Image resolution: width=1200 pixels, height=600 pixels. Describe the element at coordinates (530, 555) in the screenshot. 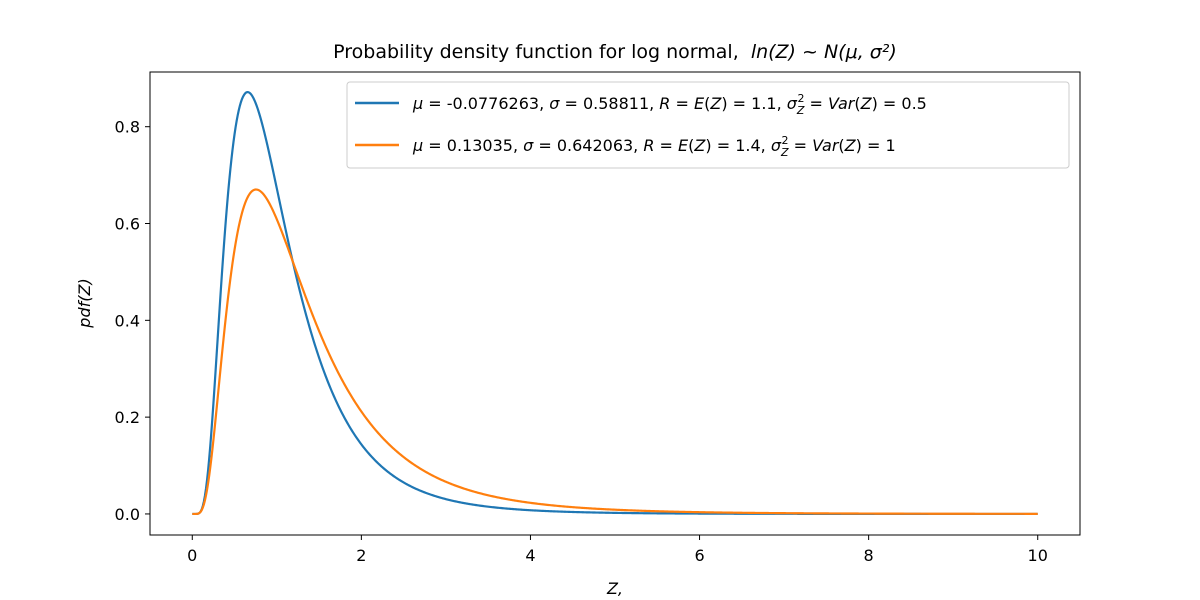

I see `x-tick-label: 4` at that location.